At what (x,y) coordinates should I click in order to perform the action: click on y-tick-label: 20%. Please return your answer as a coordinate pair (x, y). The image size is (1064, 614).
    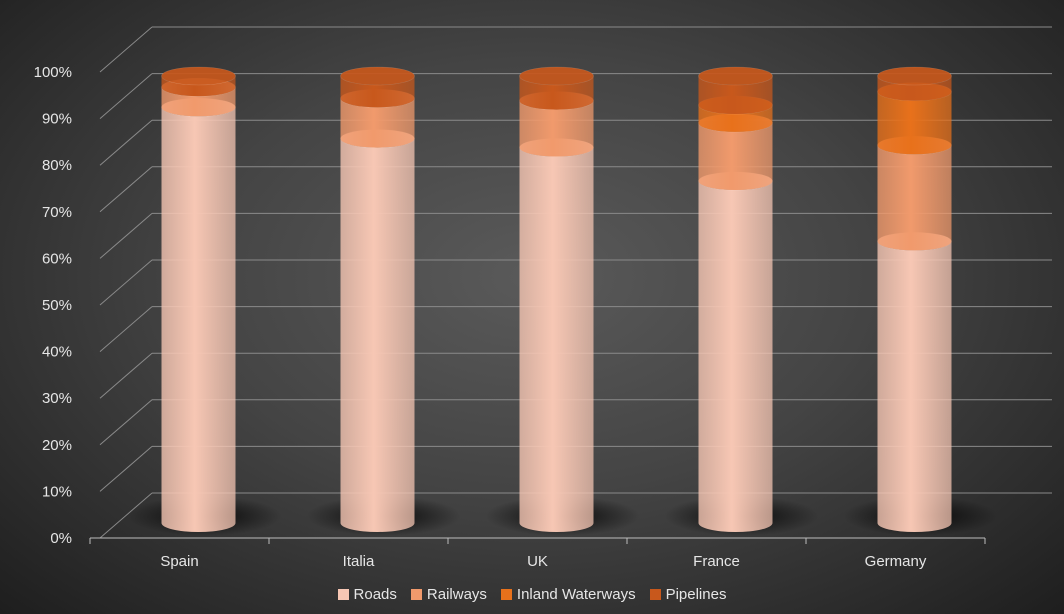
    Looking at the image, I should click on (57, 445).